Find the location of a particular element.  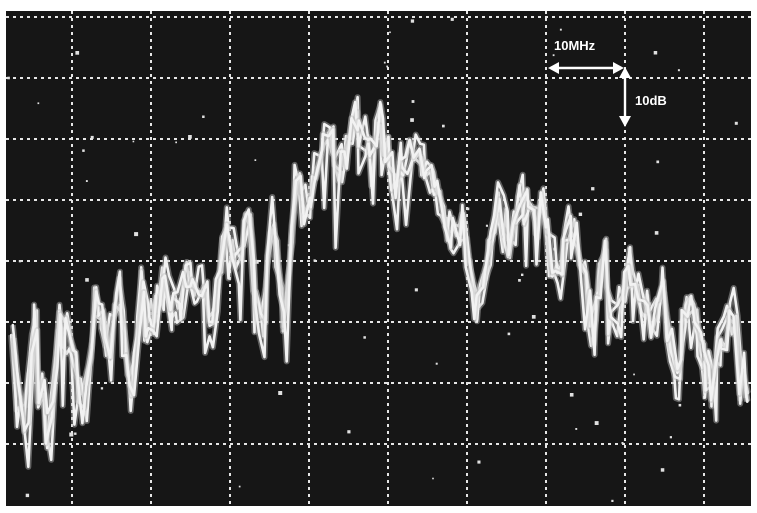

frequency-scale-label: 10MHz is located at coordinates (575, 45).